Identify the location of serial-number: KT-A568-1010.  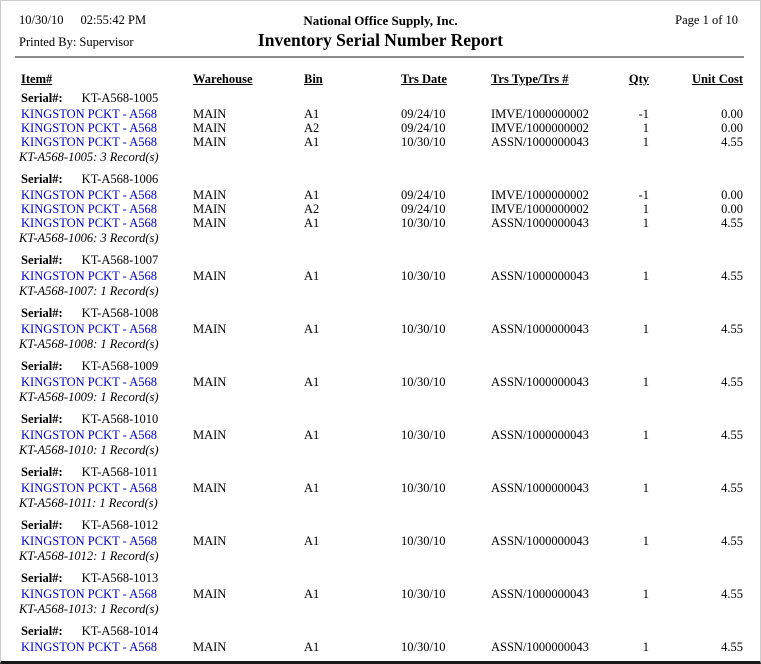
(120, 419).